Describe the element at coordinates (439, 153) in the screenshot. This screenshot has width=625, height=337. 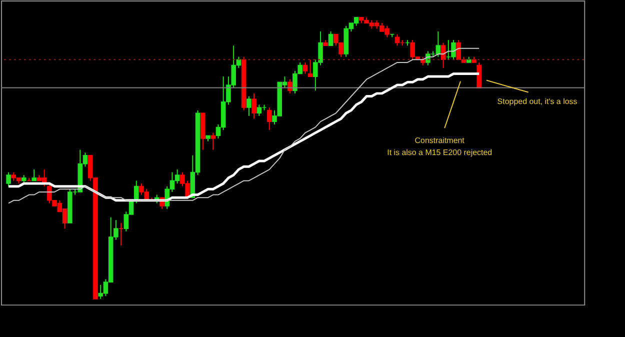
I see `annotation: It is also a M15 E200 rejected` at that location.